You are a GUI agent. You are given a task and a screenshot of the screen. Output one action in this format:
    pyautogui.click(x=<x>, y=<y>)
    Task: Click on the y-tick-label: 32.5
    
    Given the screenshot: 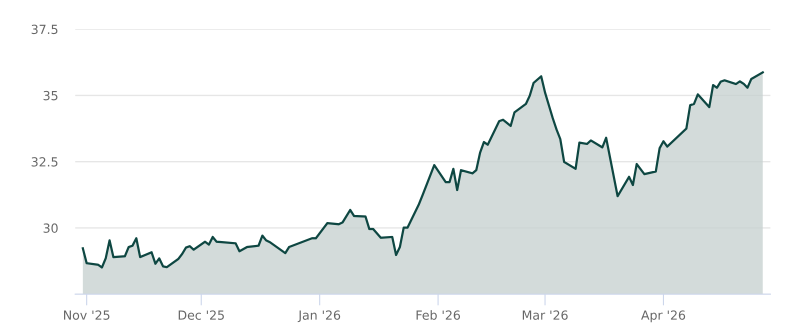 What is the action you would take?
    pyautogui.click(x=45, y=162)
    